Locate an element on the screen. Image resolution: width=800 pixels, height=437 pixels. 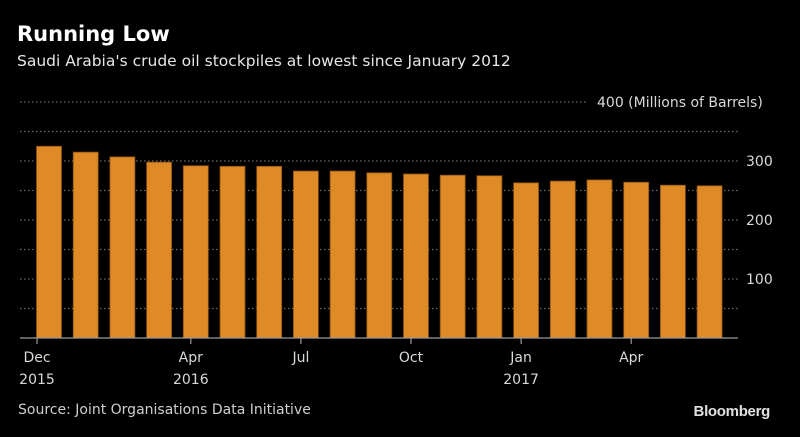
x-tick-label: Oct is located at coordinates (411, 358).